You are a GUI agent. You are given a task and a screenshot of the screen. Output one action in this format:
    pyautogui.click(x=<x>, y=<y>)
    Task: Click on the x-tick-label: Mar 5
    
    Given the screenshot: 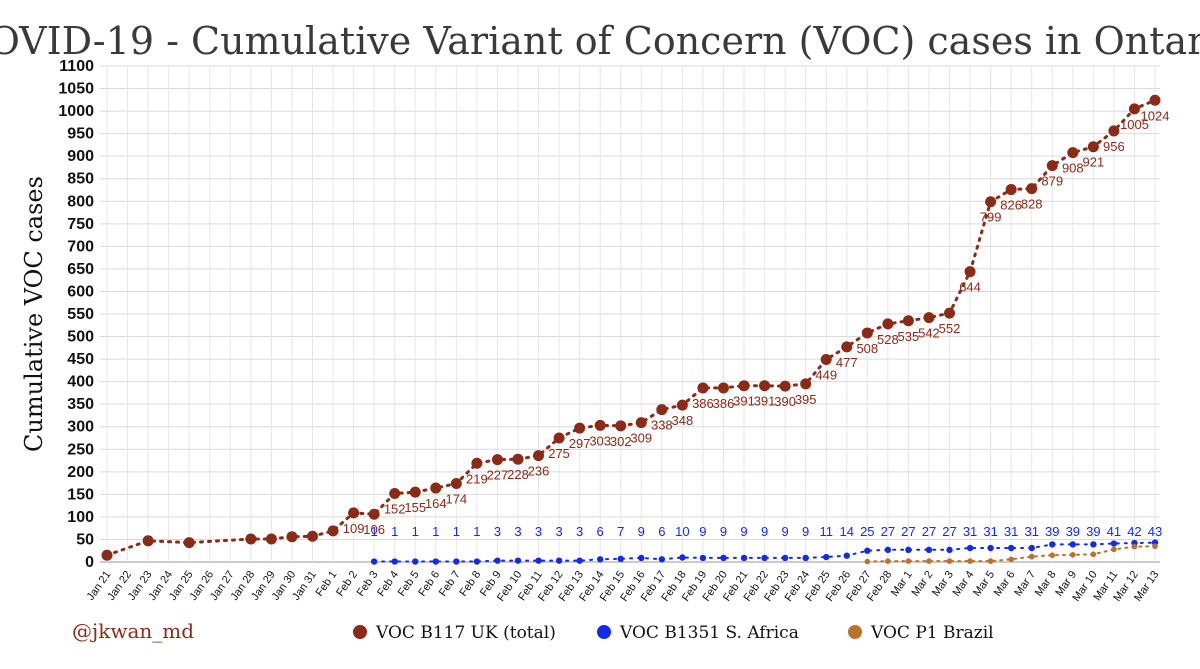 What is the action you would take?
    pyautogui.click(x=984, y=584)
    